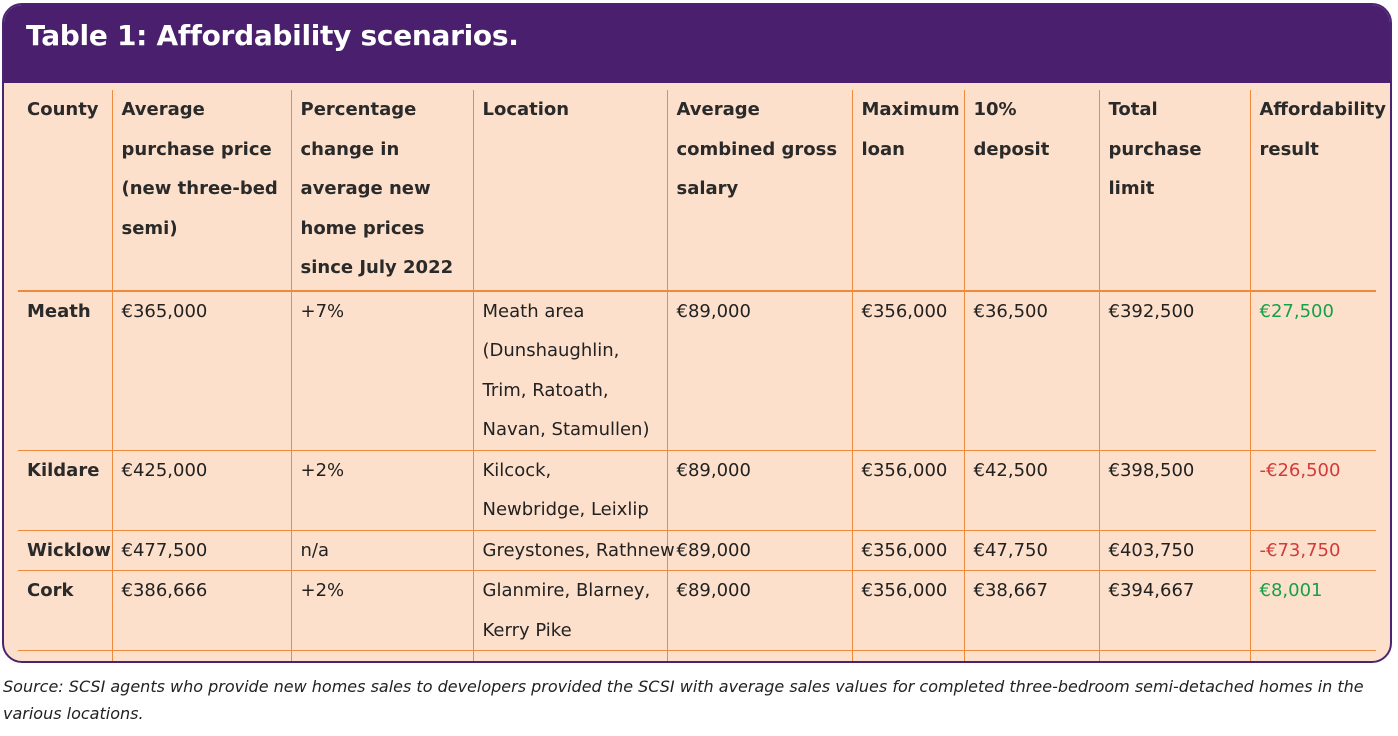 This screenshot has width=1398, height=736. I want to click on limit-cell: €393,250, so click(1174, 655).